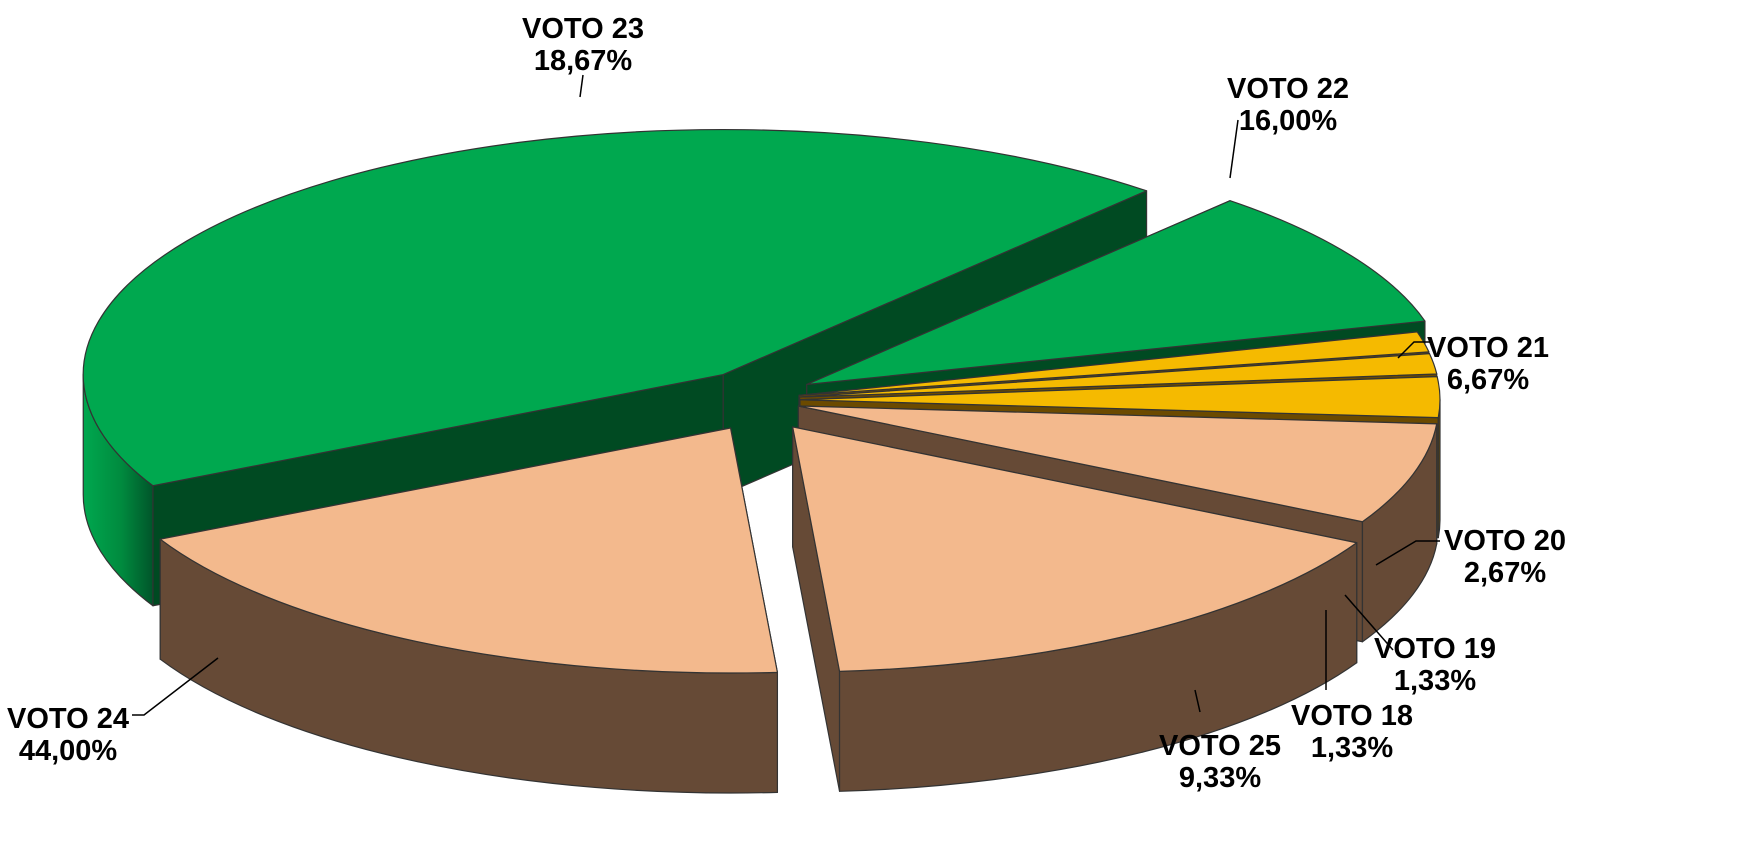 Image resolution: width=1748 pixels, height=868 pixels. What do you see at coordinates (1288, 89) in the screenshot?
I see `slice-label: VOTO 22` at bounding box center [1288, 89].